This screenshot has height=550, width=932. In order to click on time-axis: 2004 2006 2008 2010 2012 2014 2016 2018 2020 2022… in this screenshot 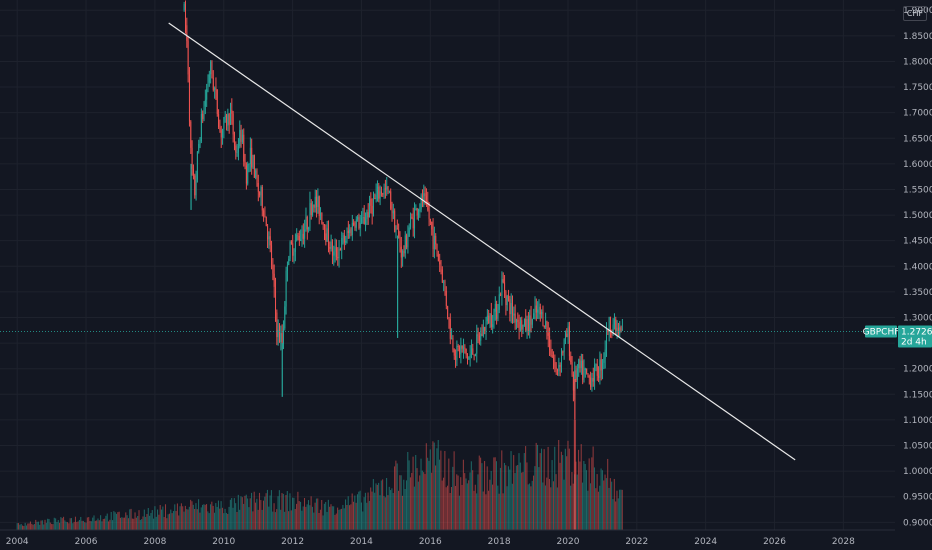, I will do `click(447, 538)`.